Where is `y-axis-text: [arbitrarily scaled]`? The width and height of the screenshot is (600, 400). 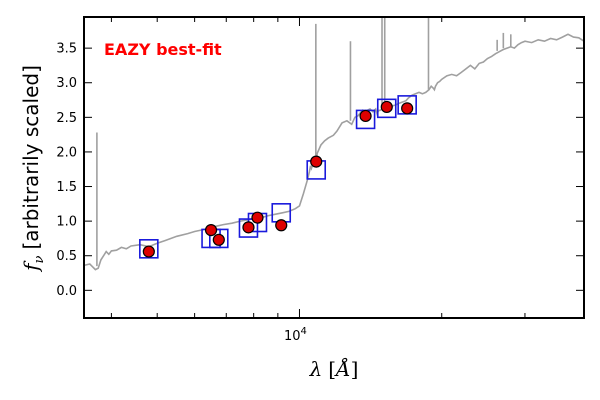
y-axis-text: [arbitrarily scaled] is located at coordinates (31, 157).